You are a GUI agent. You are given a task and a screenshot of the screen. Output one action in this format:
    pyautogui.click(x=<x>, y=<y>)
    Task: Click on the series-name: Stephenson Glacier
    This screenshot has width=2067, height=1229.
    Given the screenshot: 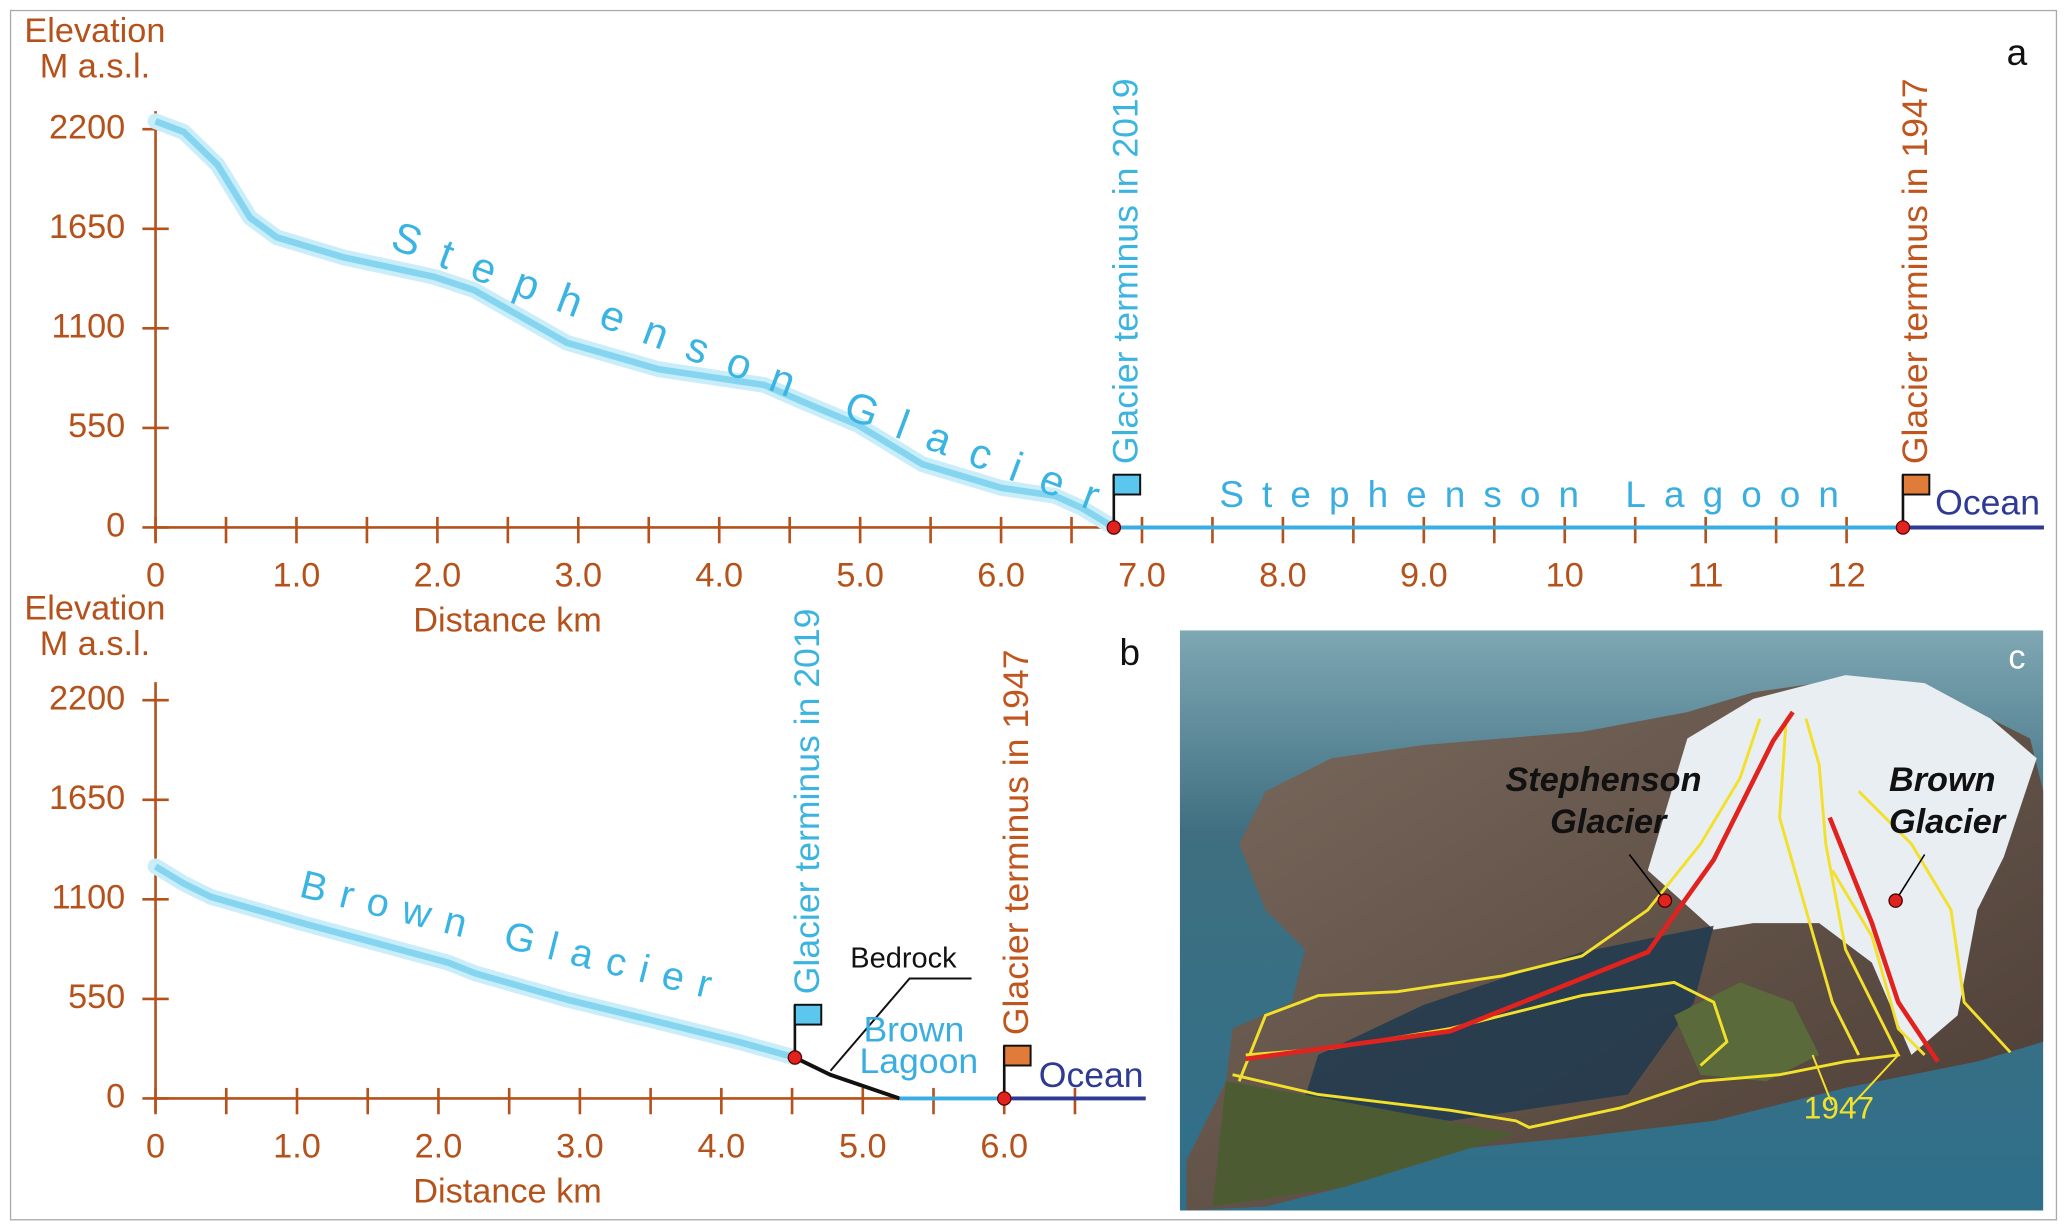 What is the action you would take?
    pyautogui.click(x=756, y=369)
    